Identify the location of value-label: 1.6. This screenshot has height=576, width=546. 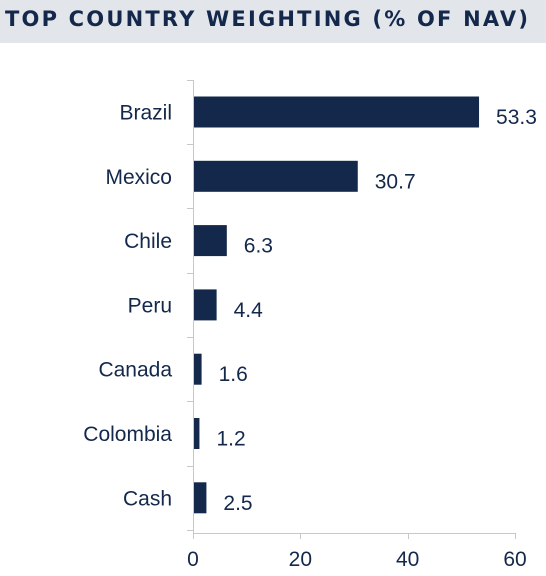
(233, 374).